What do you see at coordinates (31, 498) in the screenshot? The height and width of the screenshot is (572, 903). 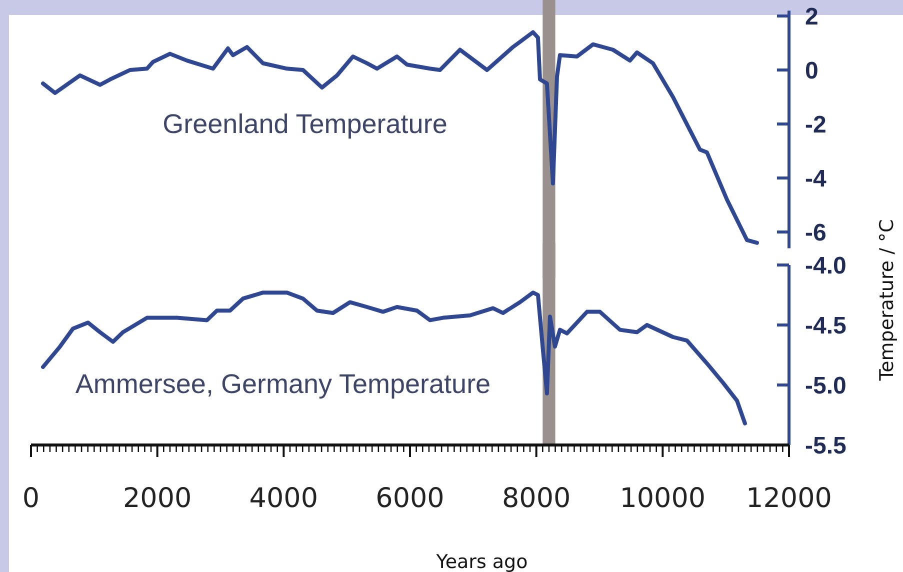 I see `x-tick-label: 0` at bounding box center [31, 498].